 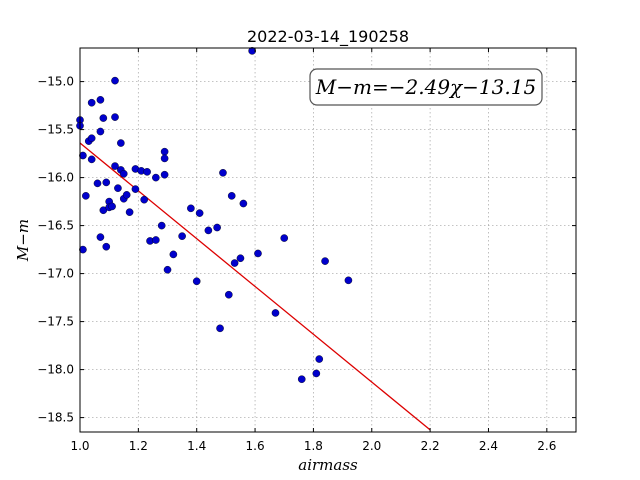 What do you see at coordinates (55, 130) in the screenshot?
I see `y-tick-label: −15.5` at bounding box center [55, 130].